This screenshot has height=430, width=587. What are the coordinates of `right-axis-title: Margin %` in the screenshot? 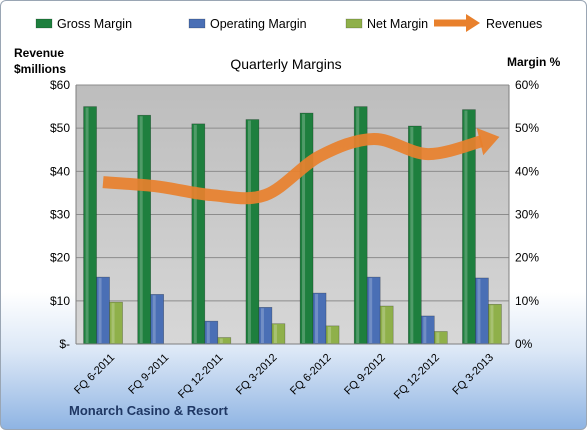 It's located at (534, 62).